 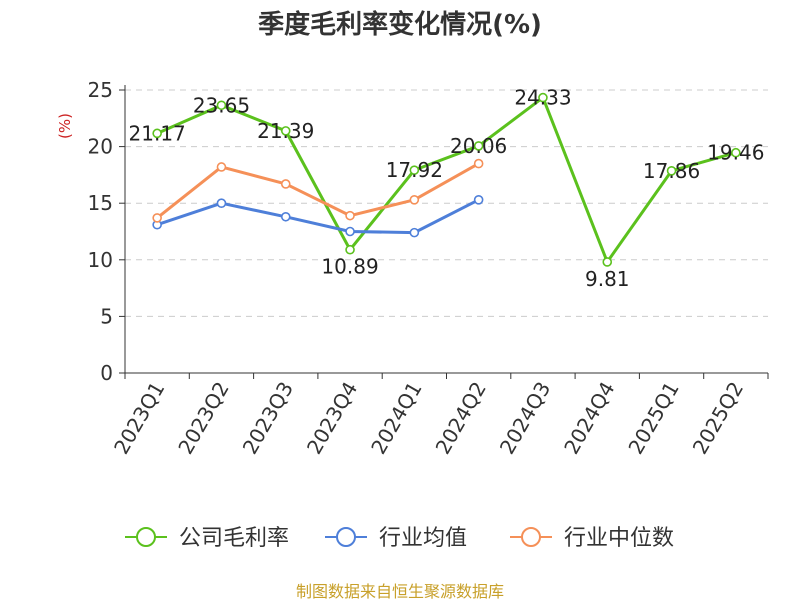 What do you see at coordinates (100, 203) in the screenshot?
I see `y-tick-label: 15` at bounding box center [100, 203].